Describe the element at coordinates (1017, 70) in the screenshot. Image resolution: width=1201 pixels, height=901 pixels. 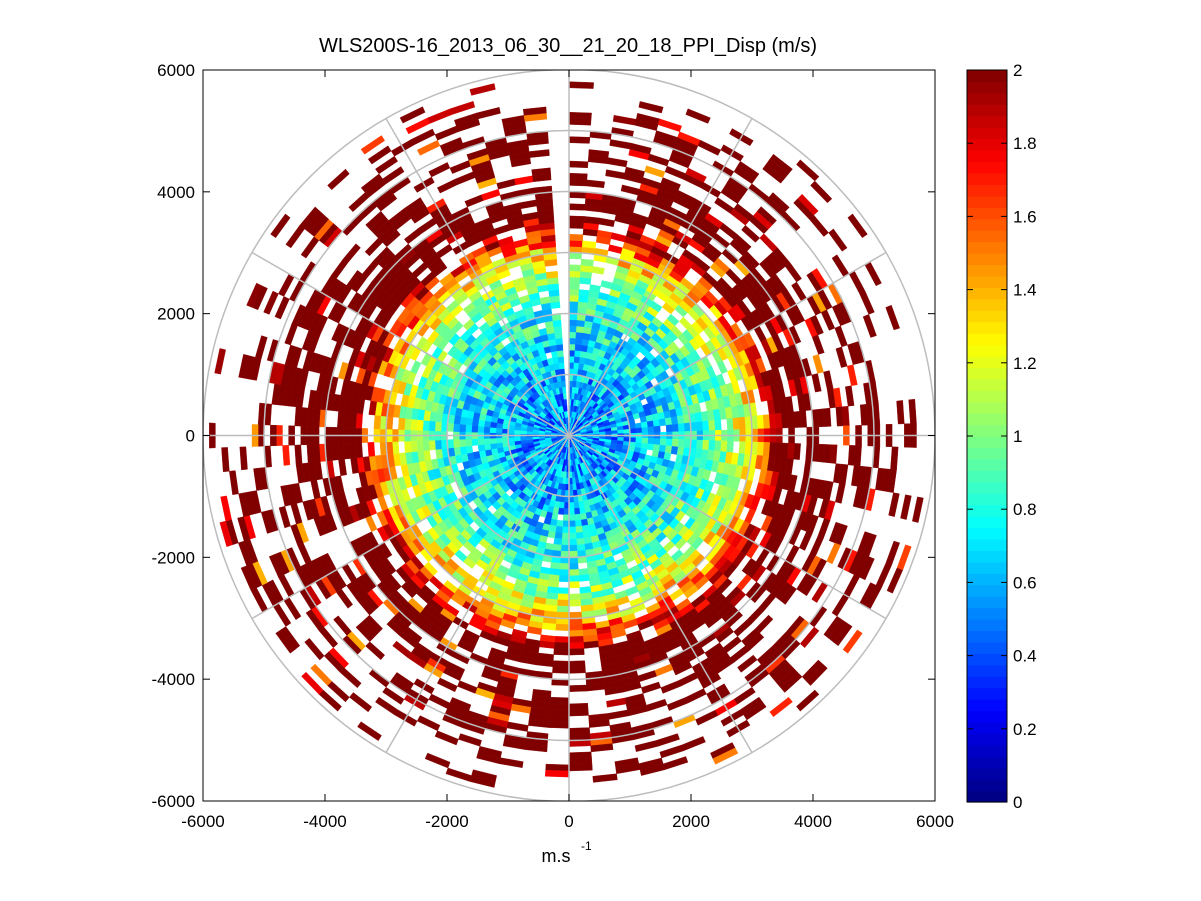
I see `colorbar-tick-label: 2` at that location.